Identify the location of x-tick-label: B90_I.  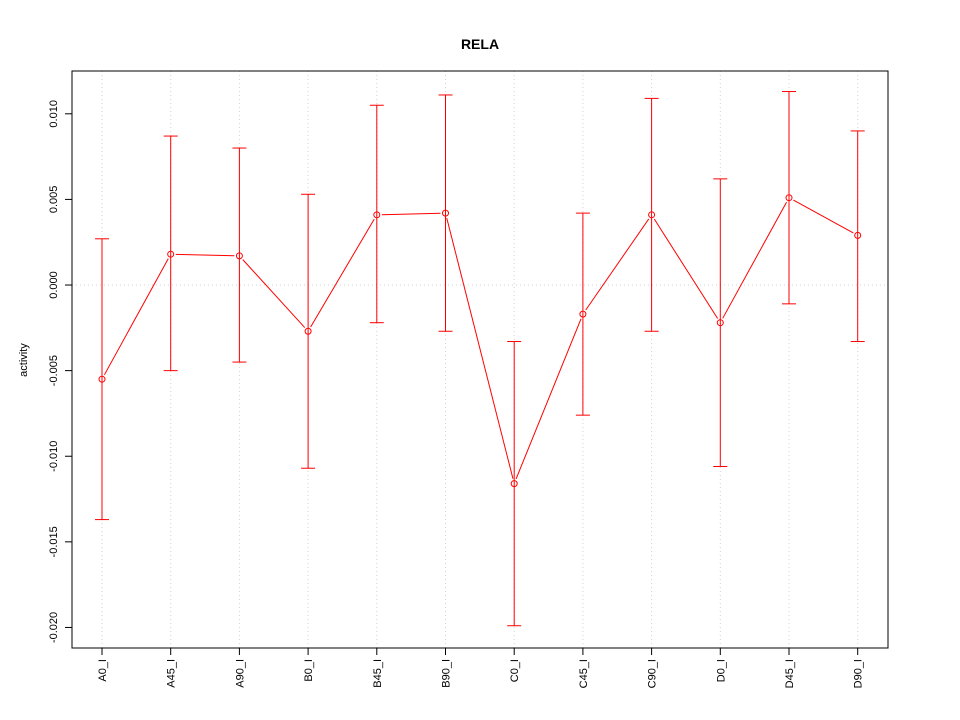
(447, 673).